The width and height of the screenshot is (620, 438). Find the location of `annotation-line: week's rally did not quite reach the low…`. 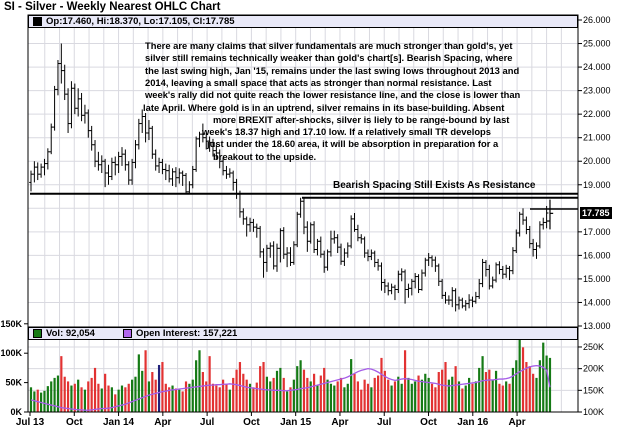

annotation-line: week's rally did not quite reach the low… is located at coordinates (333, 95).